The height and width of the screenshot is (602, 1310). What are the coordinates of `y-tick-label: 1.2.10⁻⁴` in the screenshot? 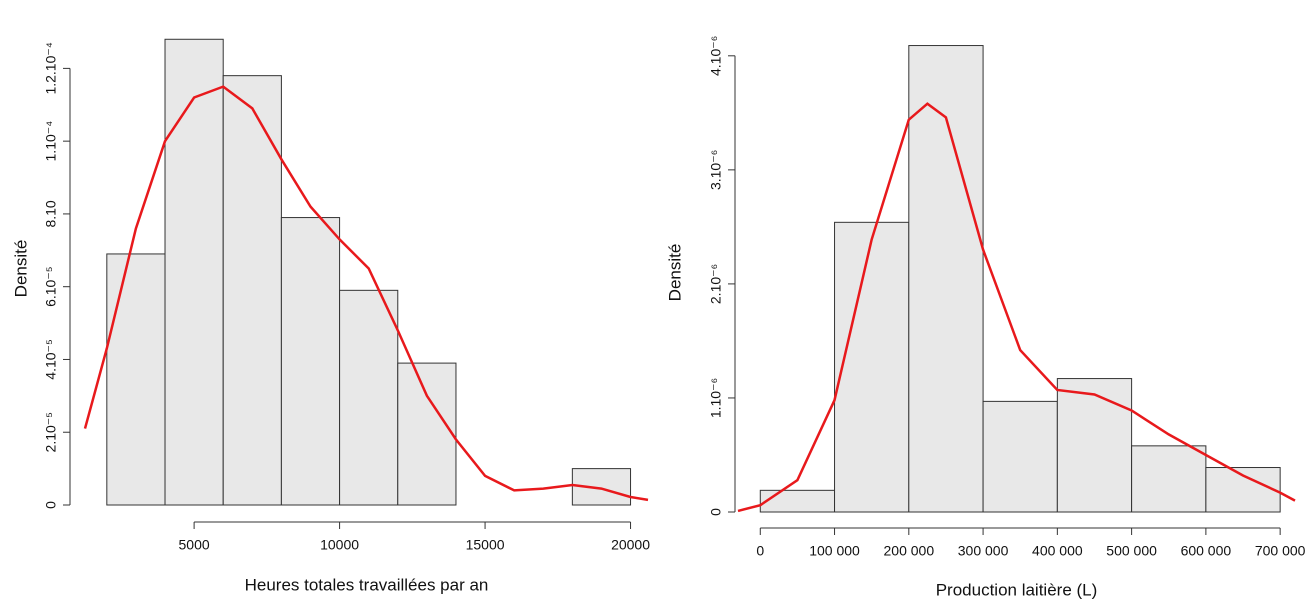 It's located at (51, 68).